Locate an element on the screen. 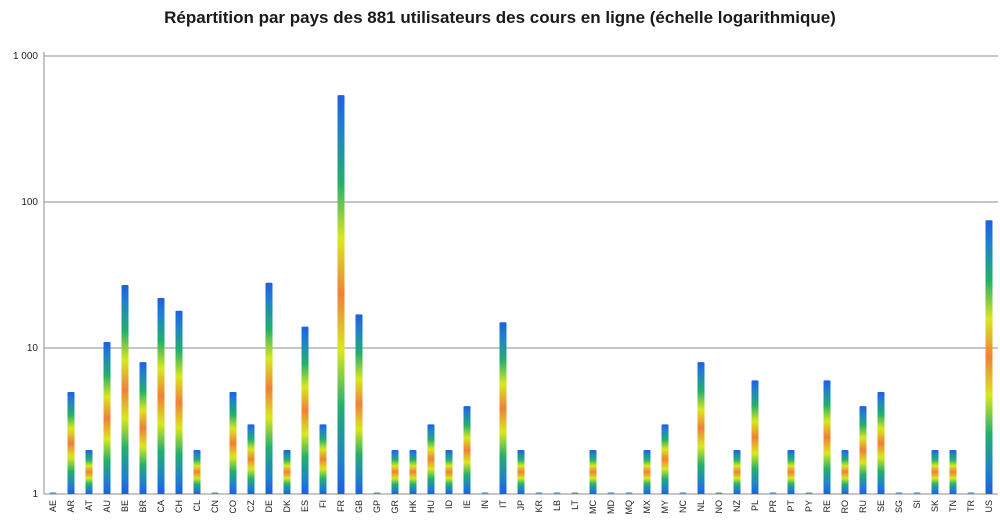 This screenshot has width=1000, height=520. bar-lb is located at coordinates (557, 493).